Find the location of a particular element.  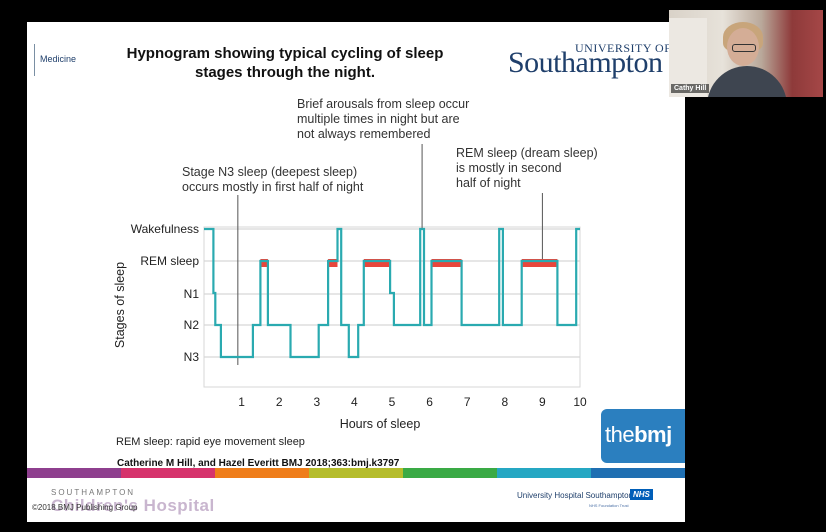

x-axis-title: Hours of sleep is located at coordinates (380, 424).